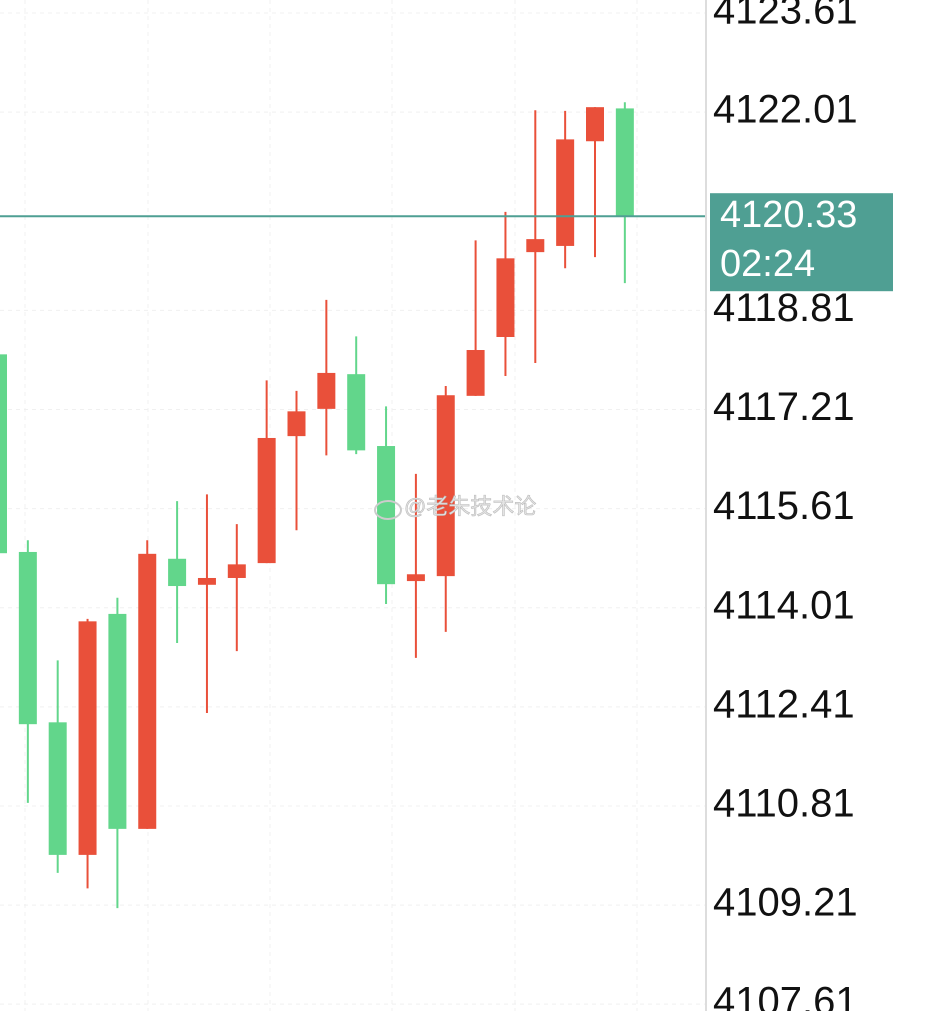  Describe the element at coordinates (785, 16) in the screenshot. I see `y-tick-label: 4123.61` at that location.